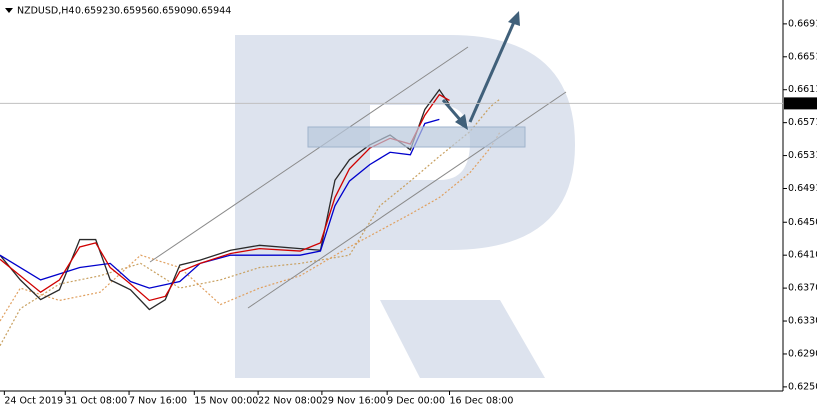  I want to click on x-tick-label: 22 Nov 08:00, so click(290, 401).